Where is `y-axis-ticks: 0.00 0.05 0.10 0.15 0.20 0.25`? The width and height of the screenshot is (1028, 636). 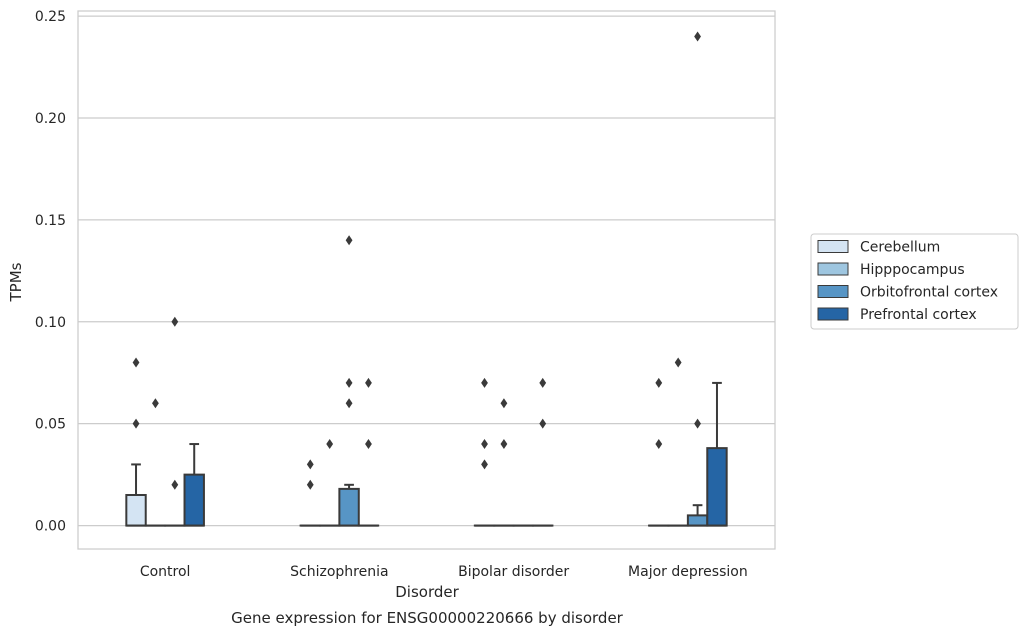
y-axis-ticks: 0.00 0.05 0.10 0.15 0.20 0.25 is located at coordinates (50, 271).